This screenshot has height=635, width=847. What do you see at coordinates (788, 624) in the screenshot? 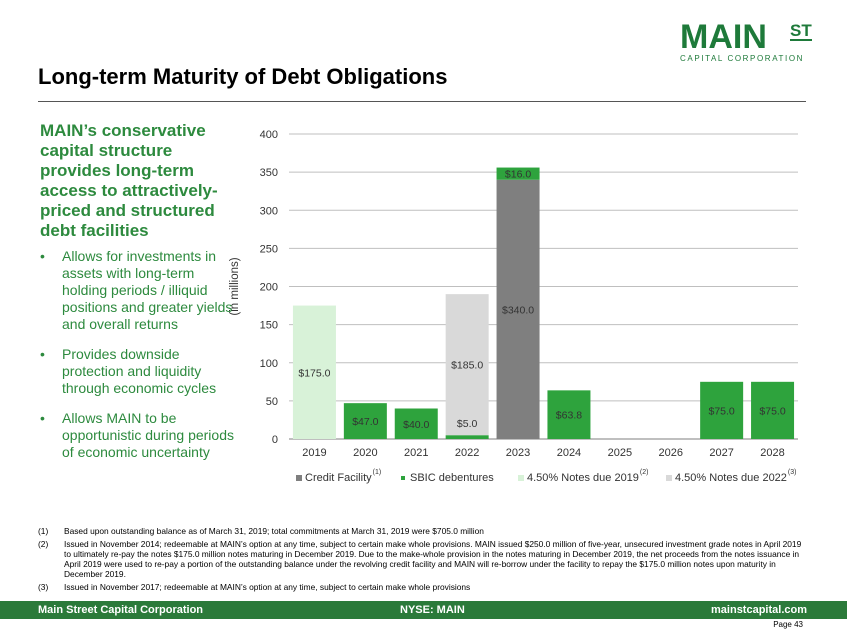
I see `page-number: Page 43` at bounding box center [788, 624].